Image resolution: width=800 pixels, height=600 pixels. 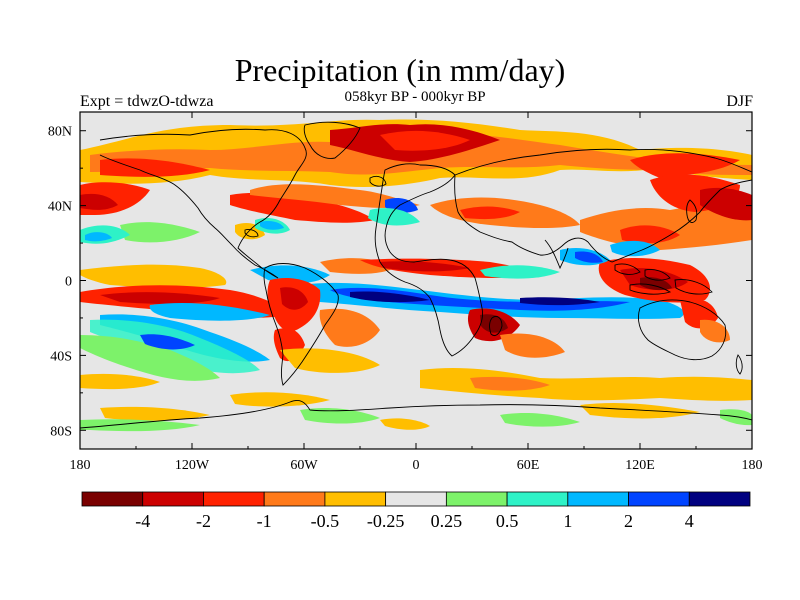 I want to click on experiment-label: Expt = tdwzO-tdwza, so click(x=147, y=101).